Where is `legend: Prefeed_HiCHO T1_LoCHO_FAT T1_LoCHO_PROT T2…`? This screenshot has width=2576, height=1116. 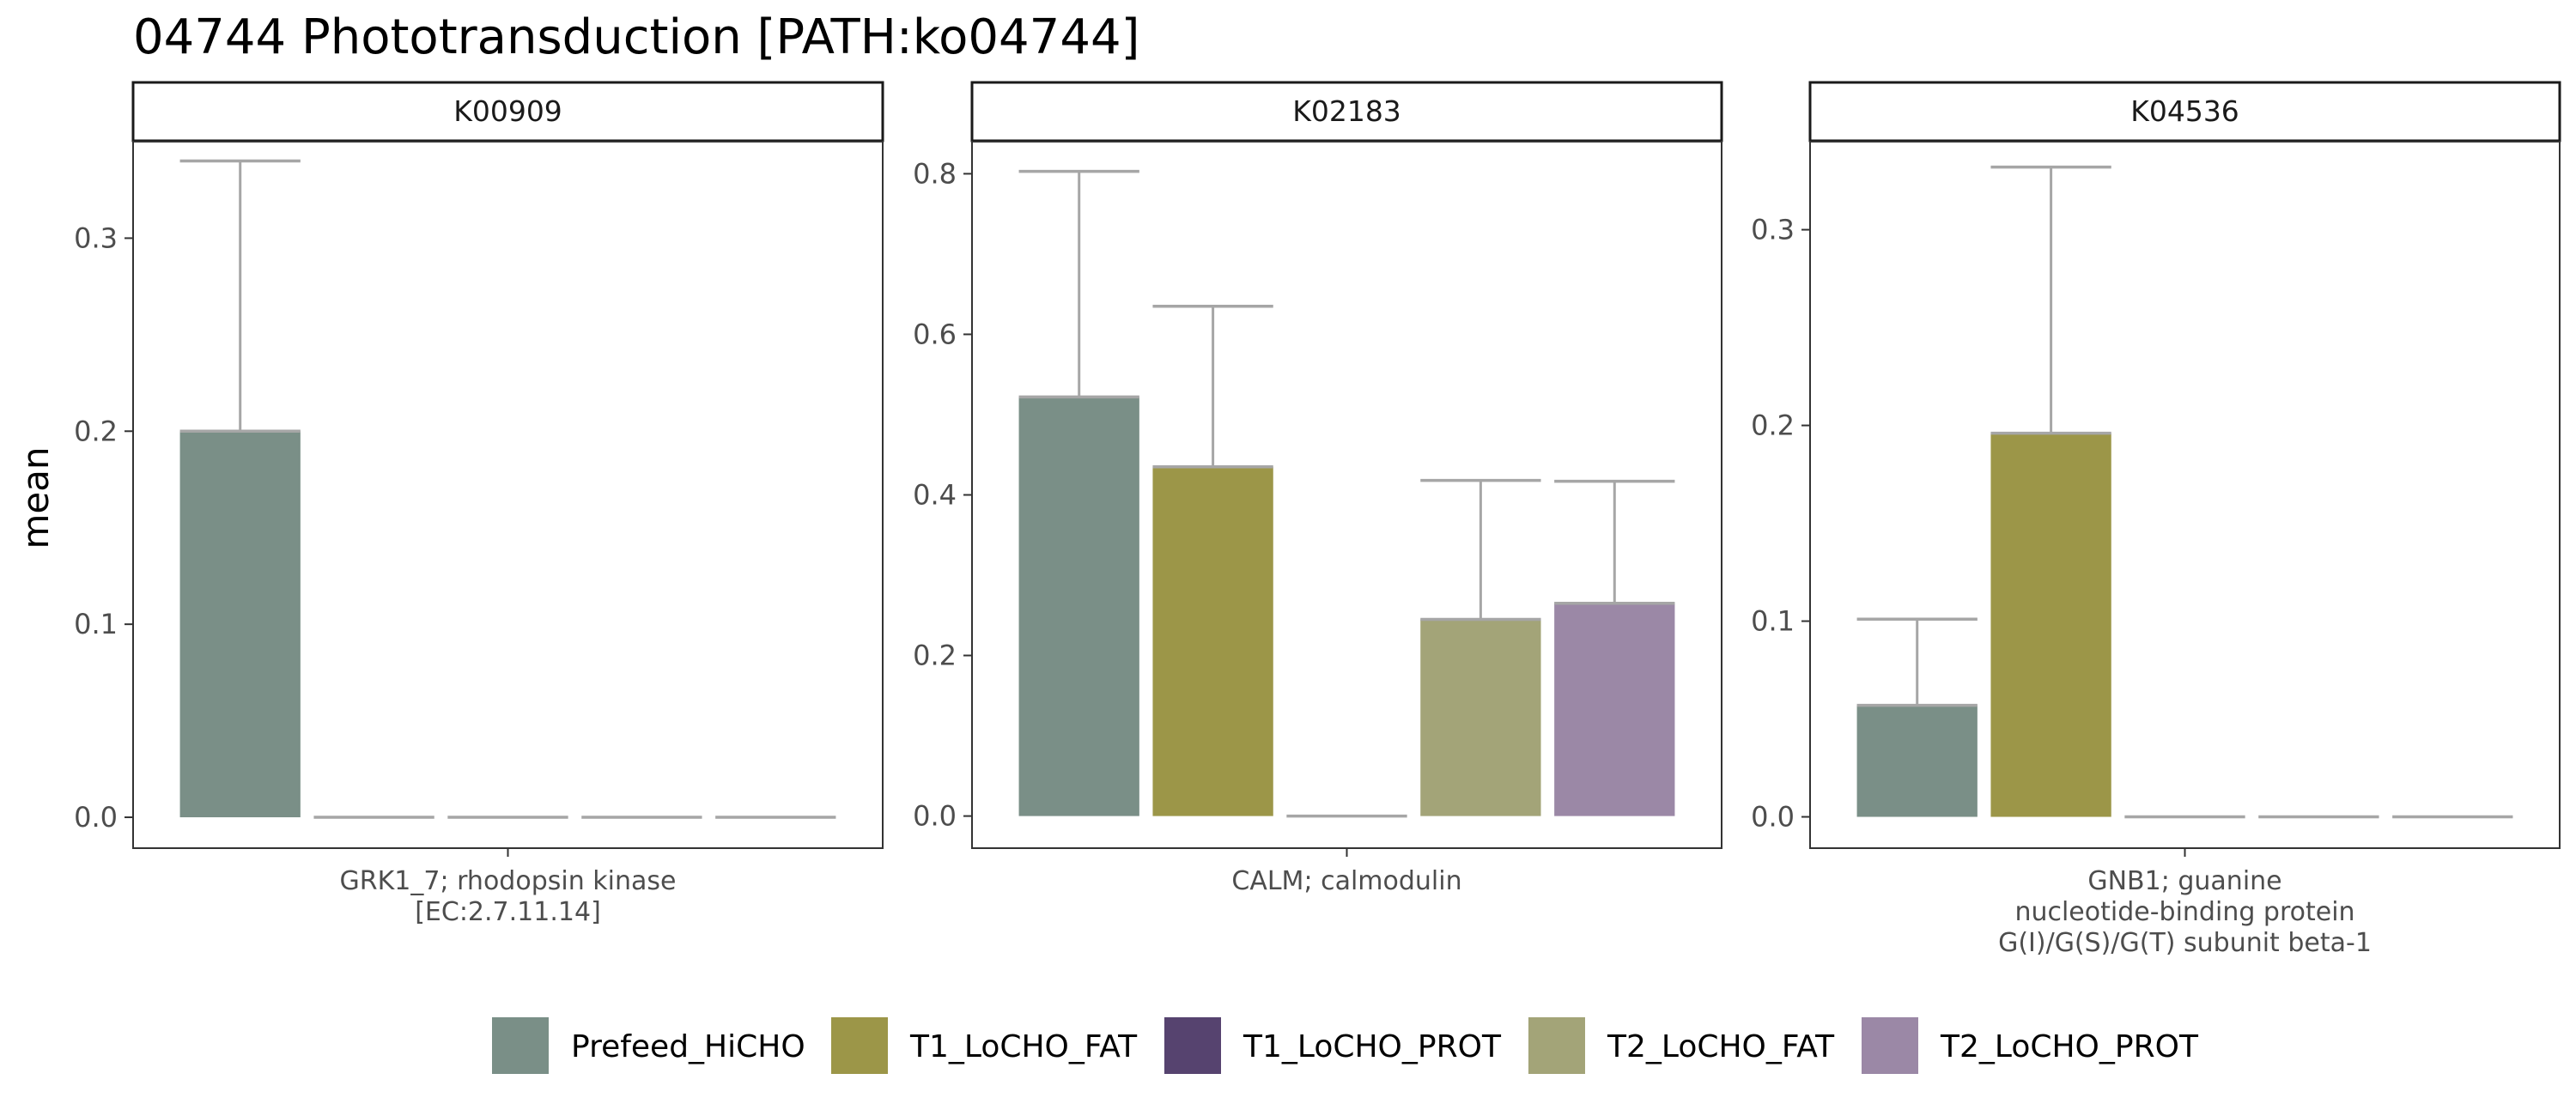
legend: Prefeed_HiCHO T1_LoCHO_FAT T1_LoCHO_PROT T2… is located at coordinates (1345, 1046).